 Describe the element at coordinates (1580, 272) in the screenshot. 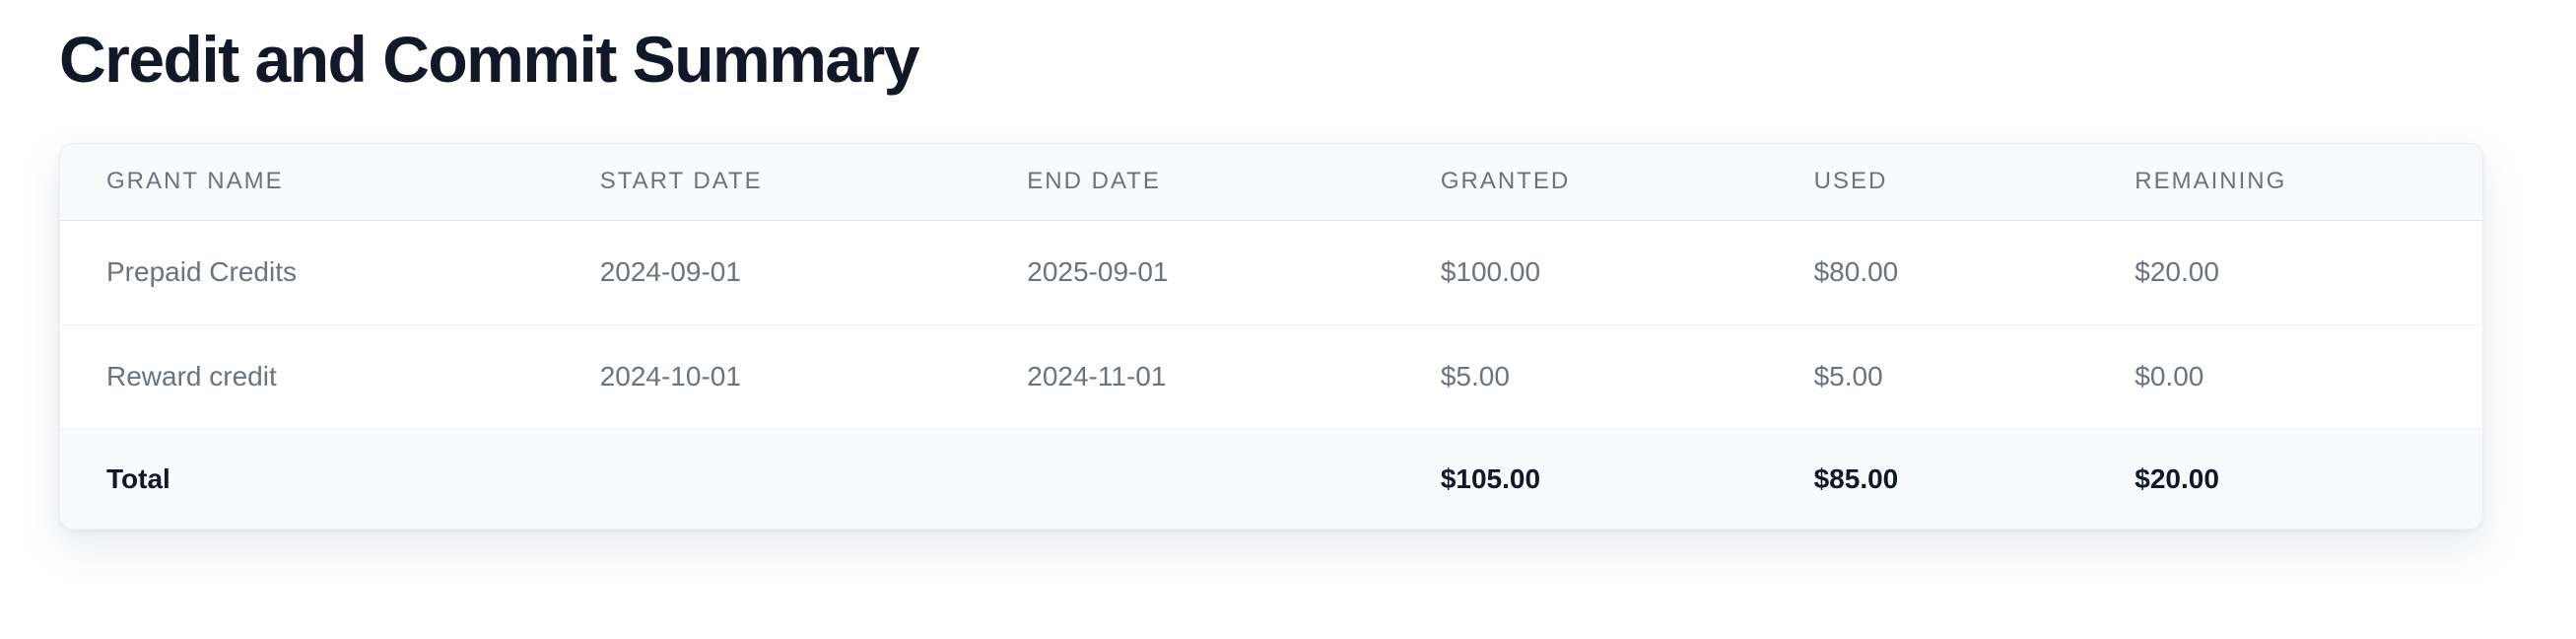

I see `cell-granted: $100.00` at that location.